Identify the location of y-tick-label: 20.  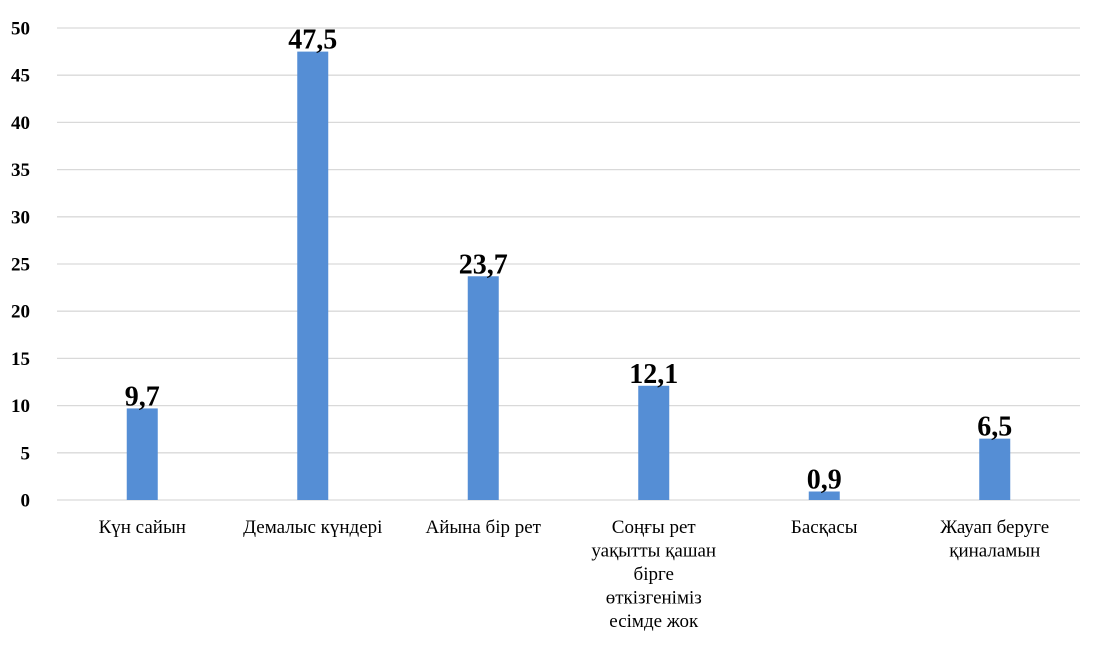
(20, 312).